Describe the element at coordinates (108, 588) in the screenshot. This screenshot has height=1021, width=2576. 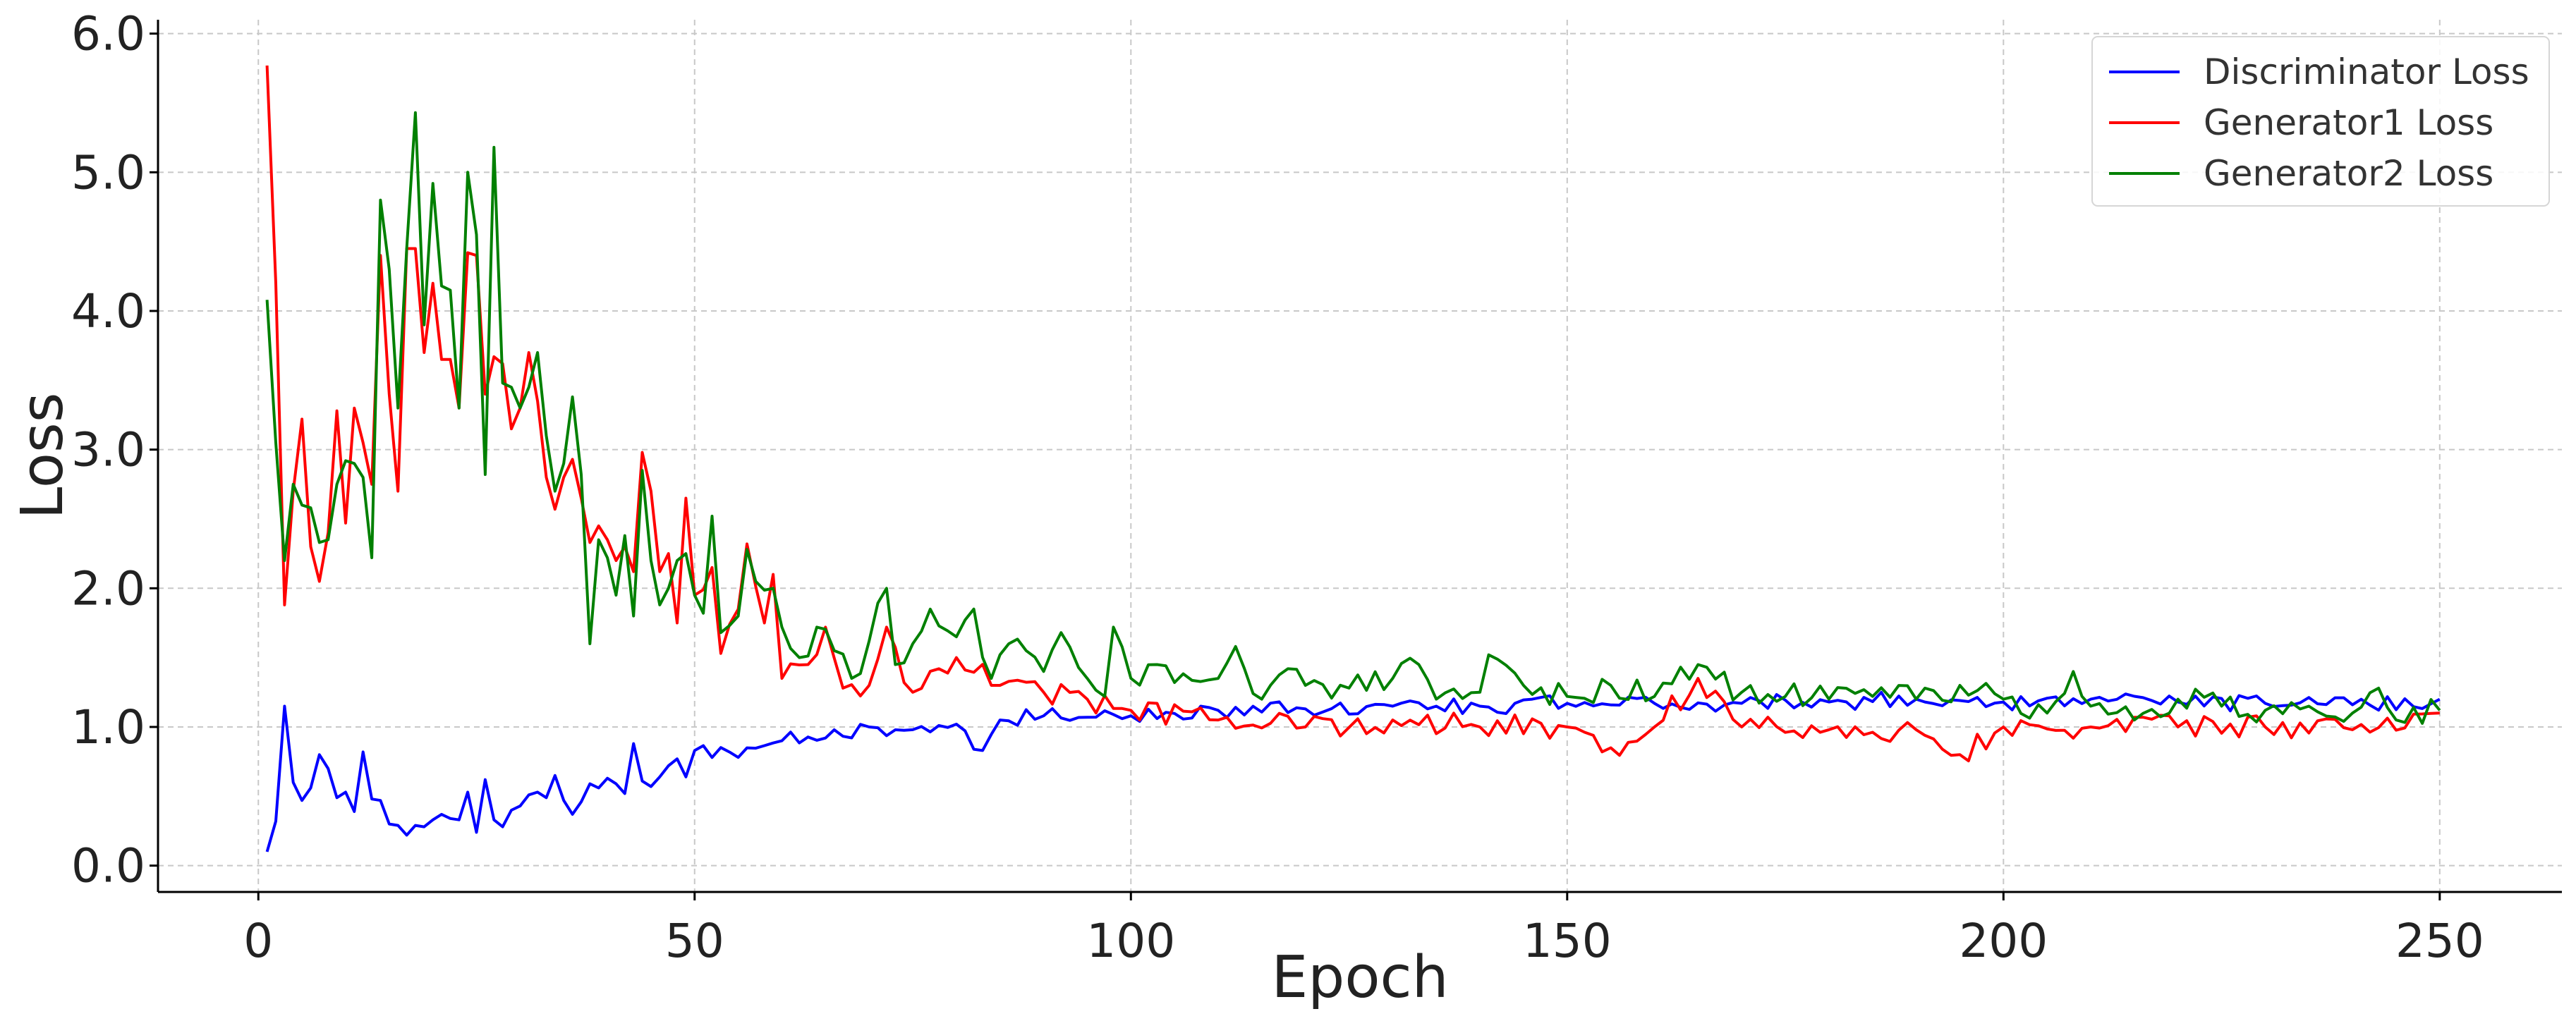
I see `y-tick-label: 2.0` at that location.